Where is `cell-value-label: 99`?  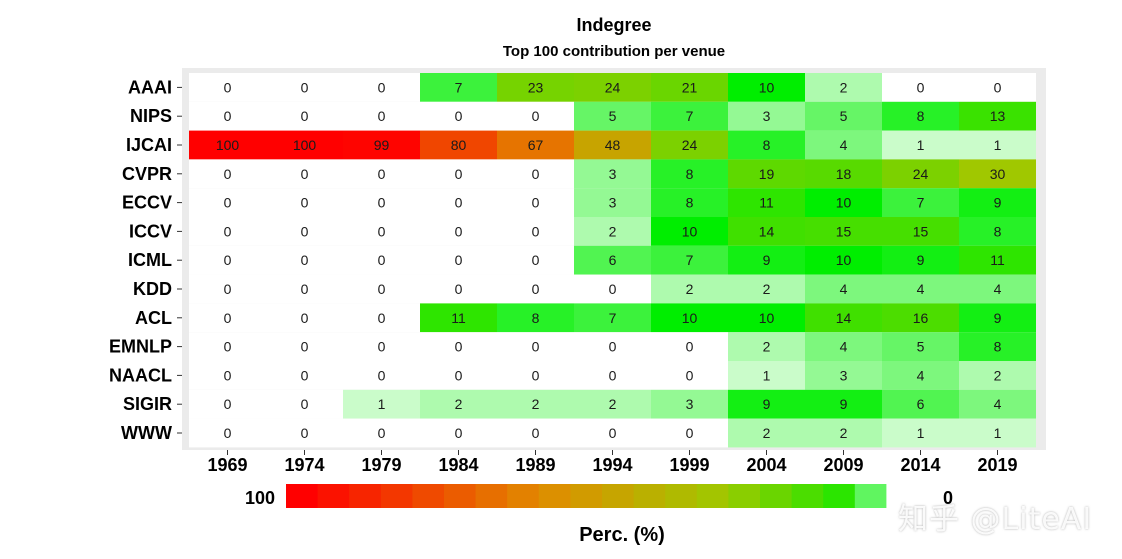
cell-value-label: 99 is located at coordinates (382, 145).